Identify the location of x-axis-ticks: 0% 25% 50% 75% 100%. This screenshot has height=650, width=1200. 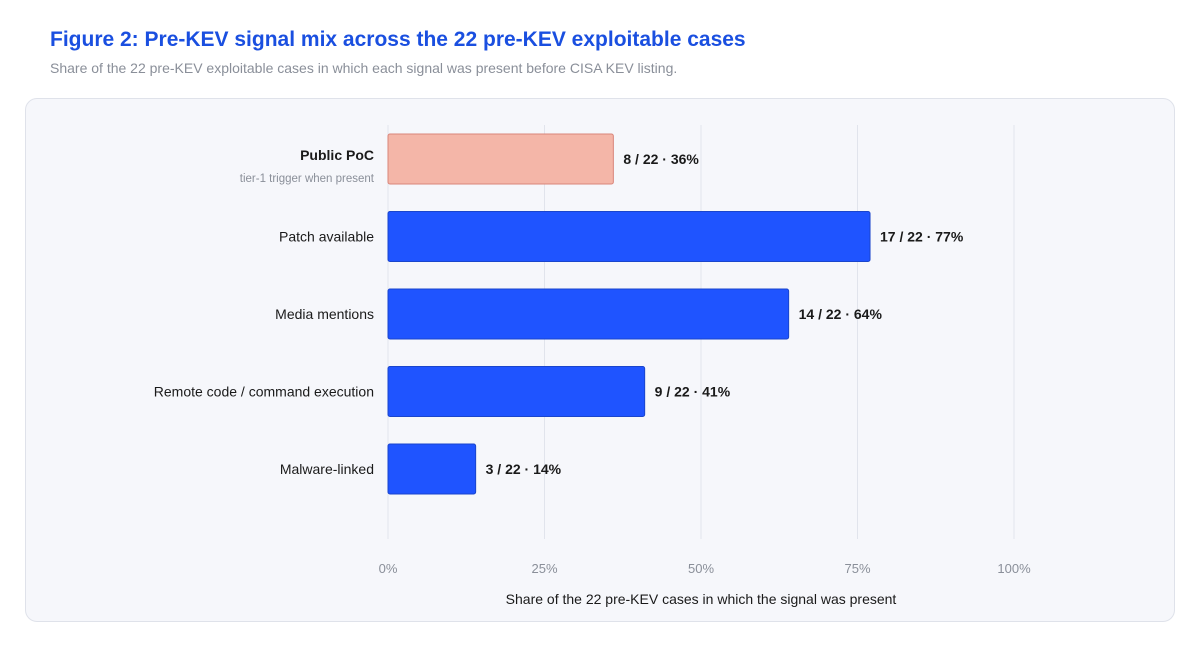
(705, 568).